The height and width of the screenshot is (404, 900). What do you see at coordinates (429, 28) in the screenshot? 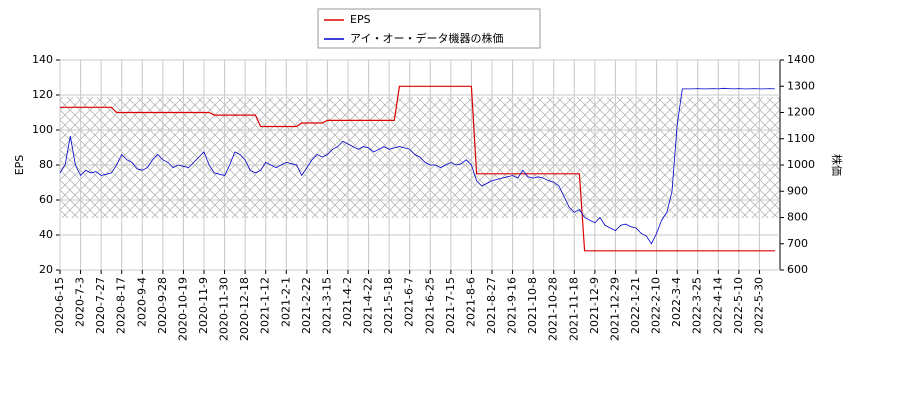
I see `legend` at bounding box center [429, 28].